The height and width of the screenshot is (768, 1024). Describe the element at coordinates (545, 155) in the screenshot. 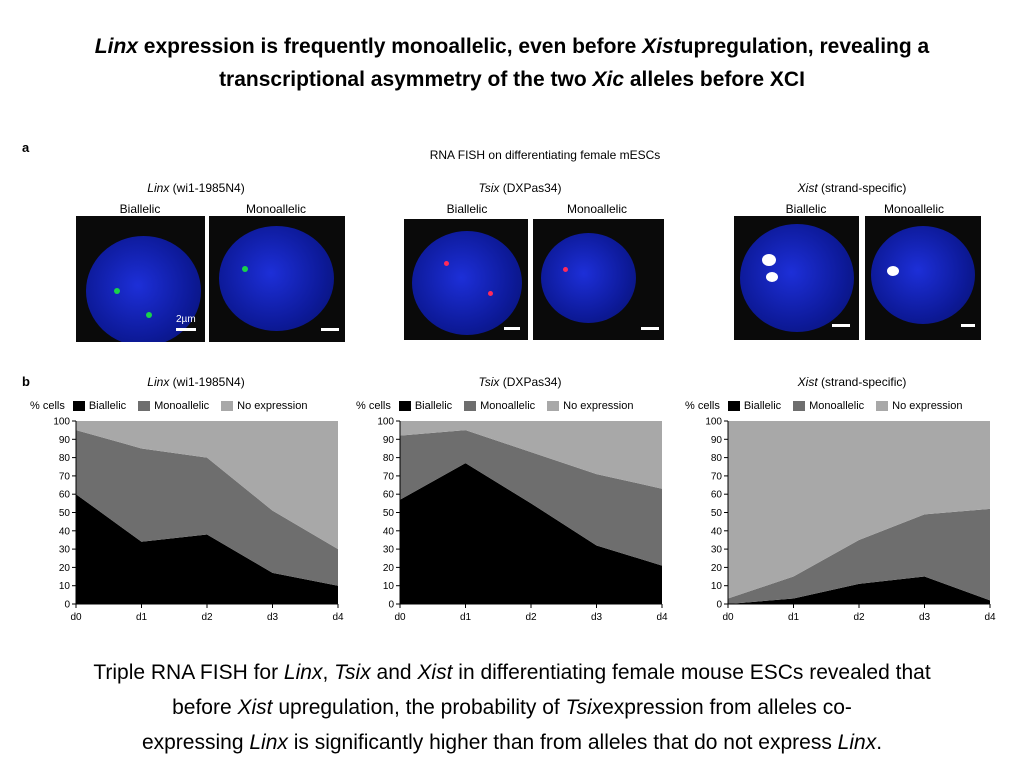

I see `panel-a-heading: RNA FISH on differentiating female mESCs` at that location.